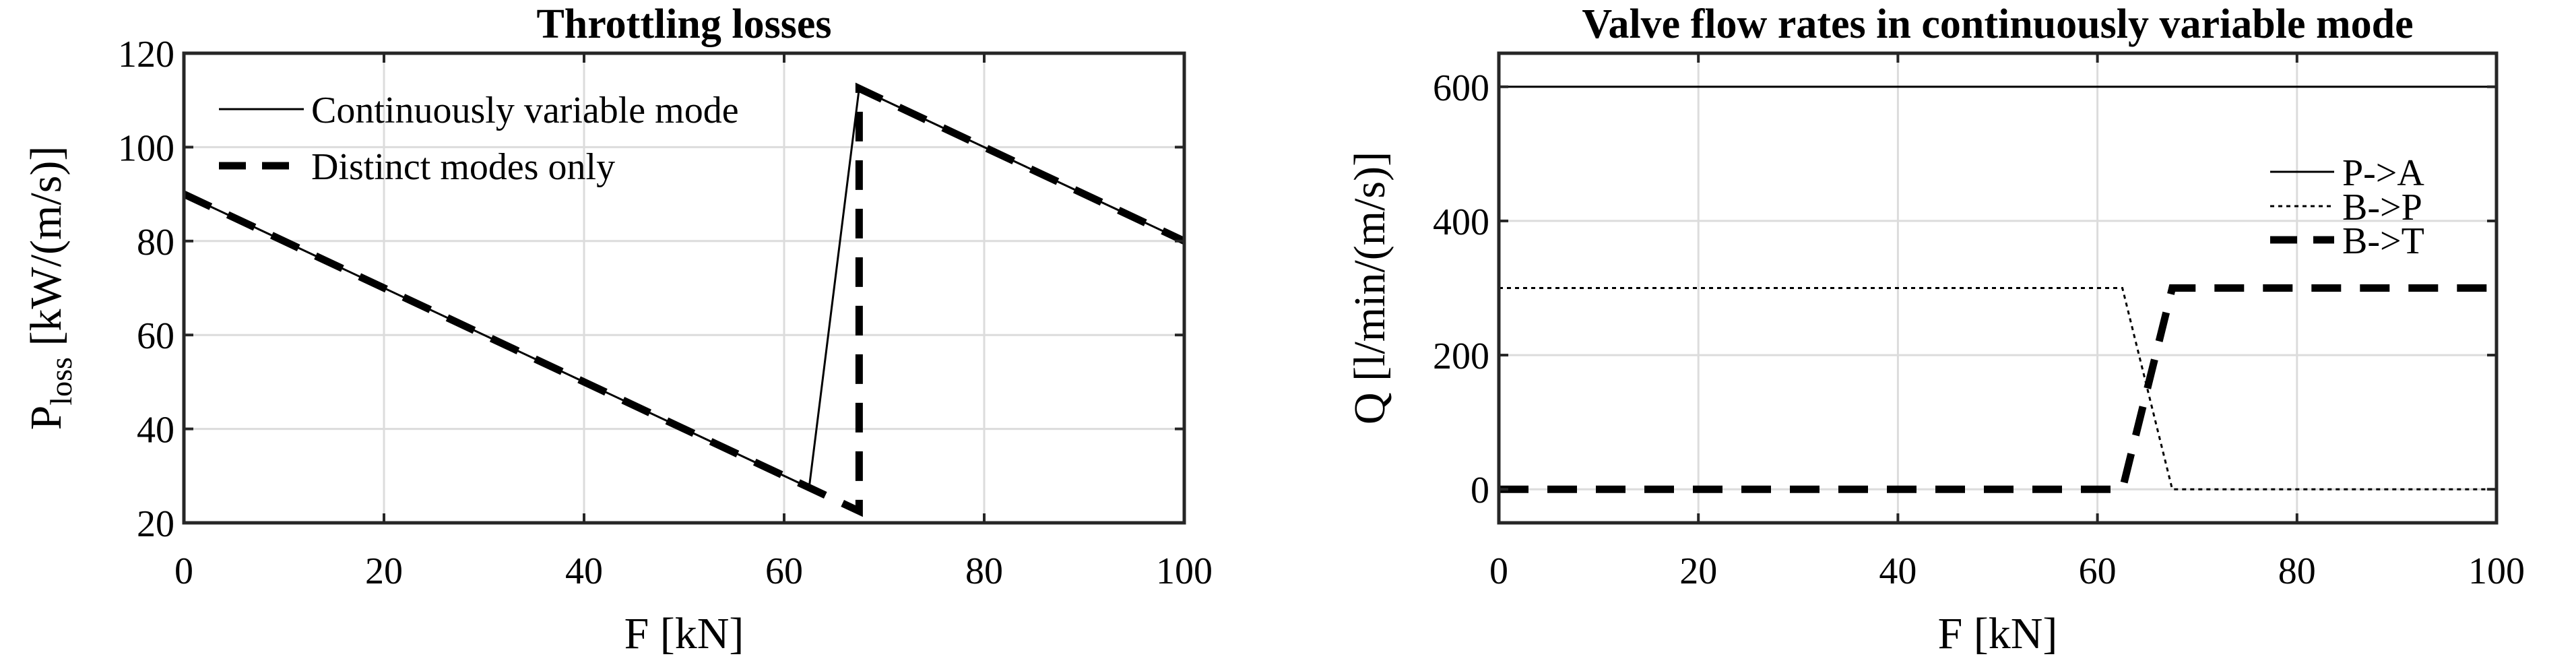 This screenshot has width=2576, height=667. Describe the element at coordinates (1369, 288) in the screenshot. I see `y-axis-label: Q [l/min/(m/s)]` at that location.